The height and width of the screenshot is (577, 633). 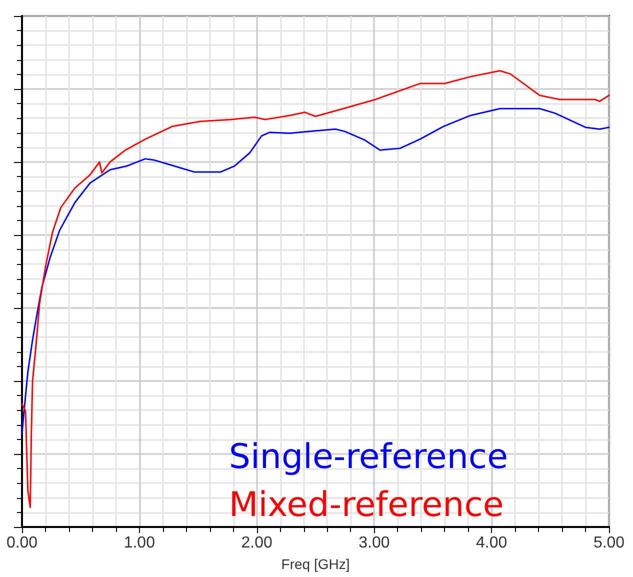 I want to click on x-tick-label: 4.00, so click(x=492, y=543).